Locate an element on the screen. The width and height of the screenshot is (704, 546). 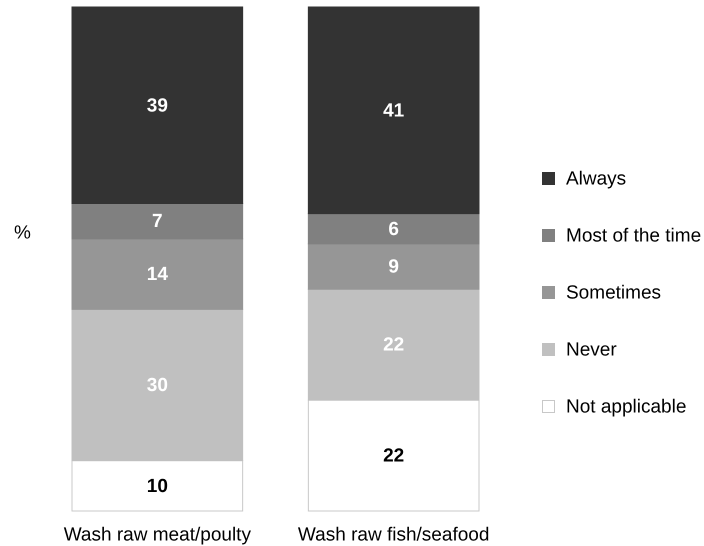
data-label: 39 is located at coordinates (157, 105).